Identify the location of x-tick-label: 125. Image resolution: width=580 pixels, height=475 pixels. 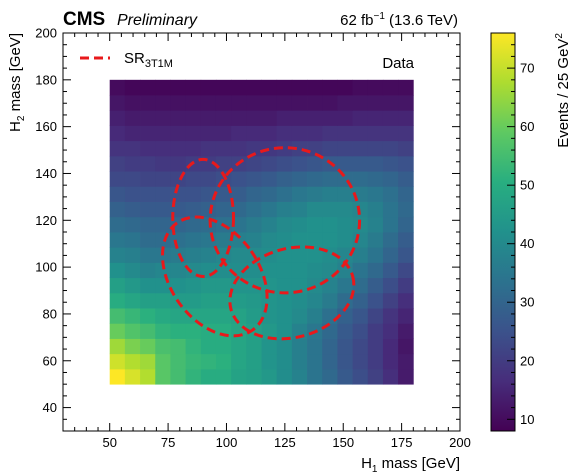
(285, 442).